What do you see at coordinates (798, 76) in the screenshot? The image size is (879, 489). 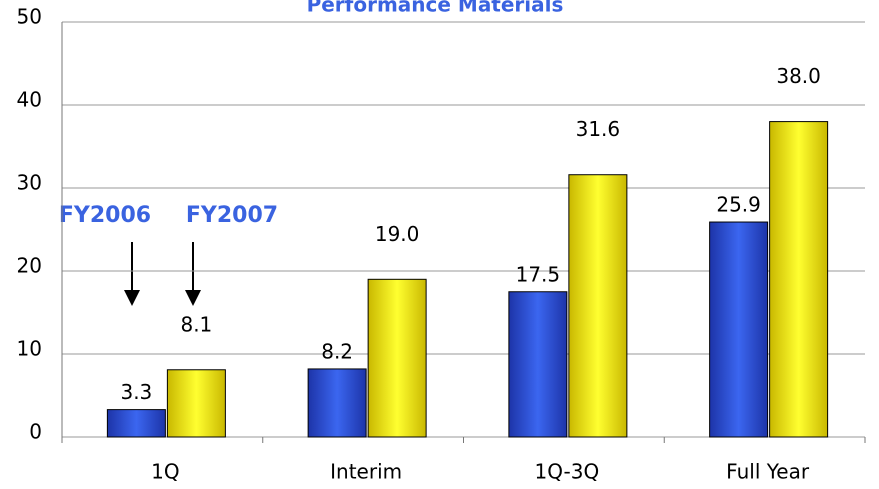 I see `value-label: 38.0` at bounding box center [798, 76].